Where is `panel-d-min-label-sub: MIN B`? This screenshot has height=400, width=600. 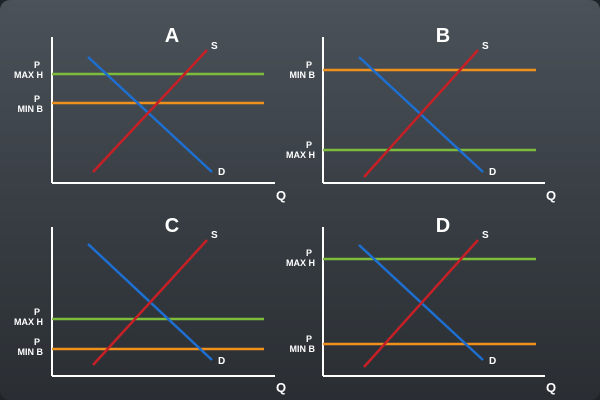
panel-d-min-label-sub: MIN B is located at coordinates (303, 349).